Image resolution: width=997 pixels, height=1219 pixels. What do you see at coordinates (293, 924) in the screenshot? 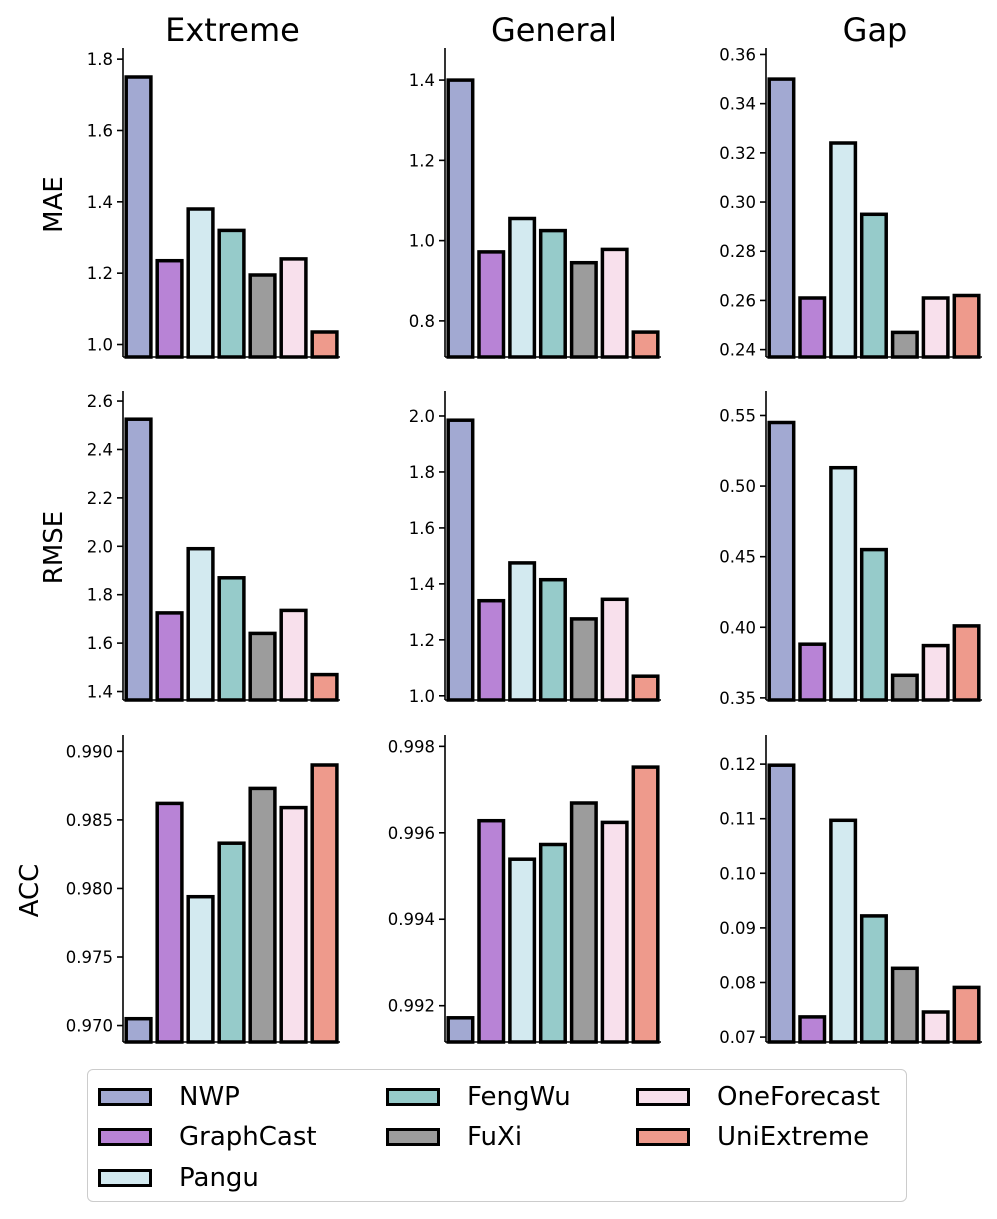
I see `bar-acc-extreme-oneforecast` at bounding box center [293, 924].